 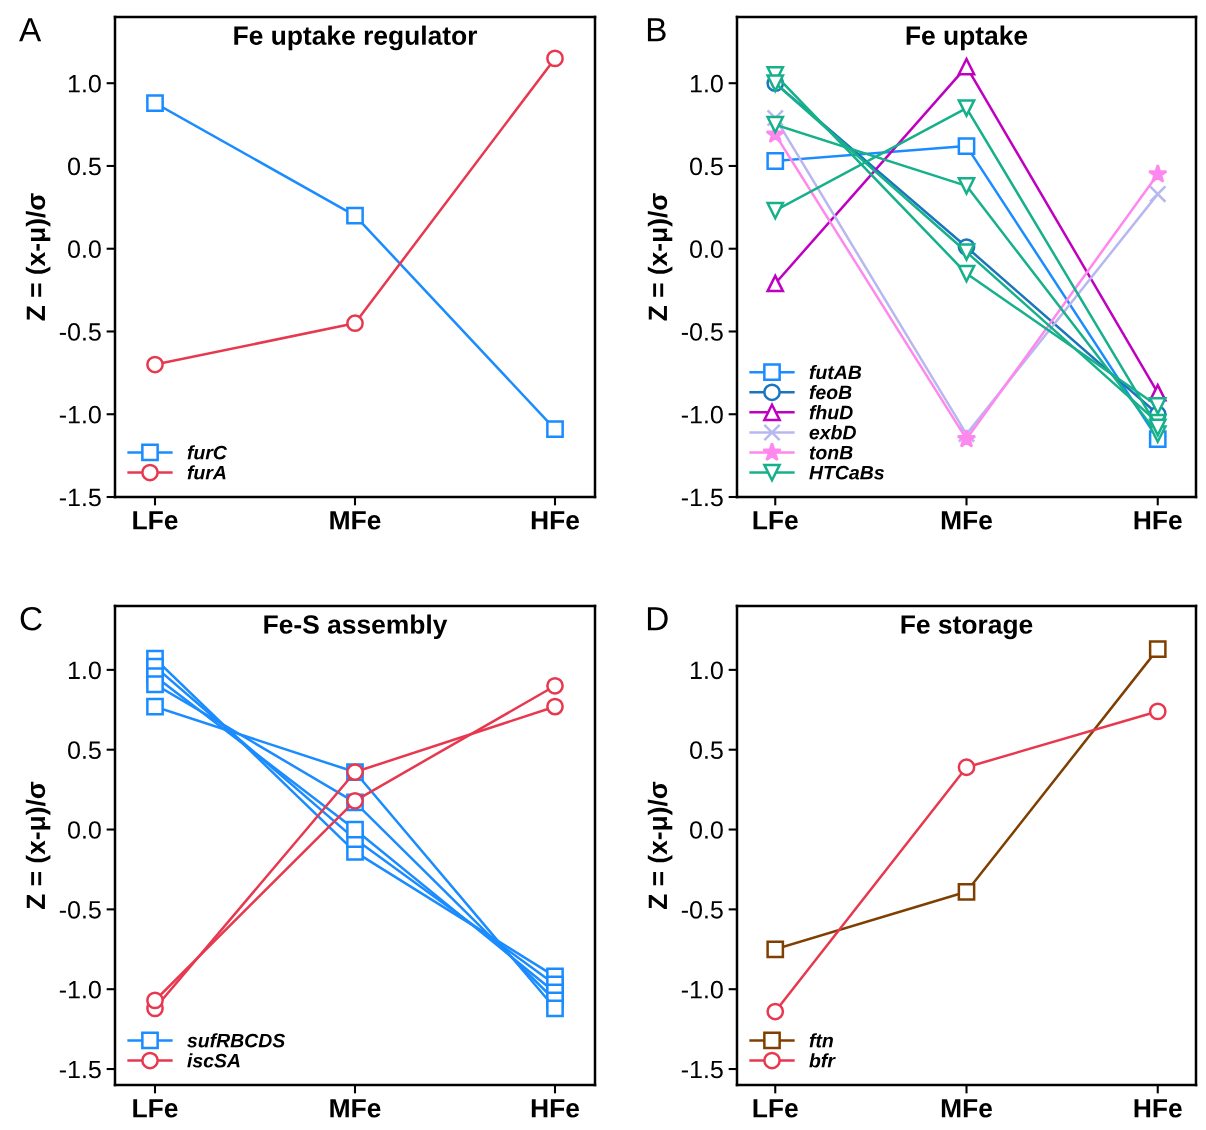 I want to click on legend-label: furC, so click(x=207, y=452).